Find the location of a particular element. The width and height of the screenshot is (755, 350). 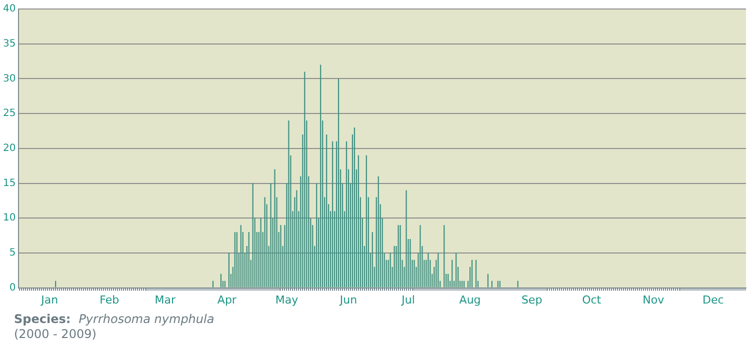

y-tick-label: 20 is located at coordinates (9, 148).